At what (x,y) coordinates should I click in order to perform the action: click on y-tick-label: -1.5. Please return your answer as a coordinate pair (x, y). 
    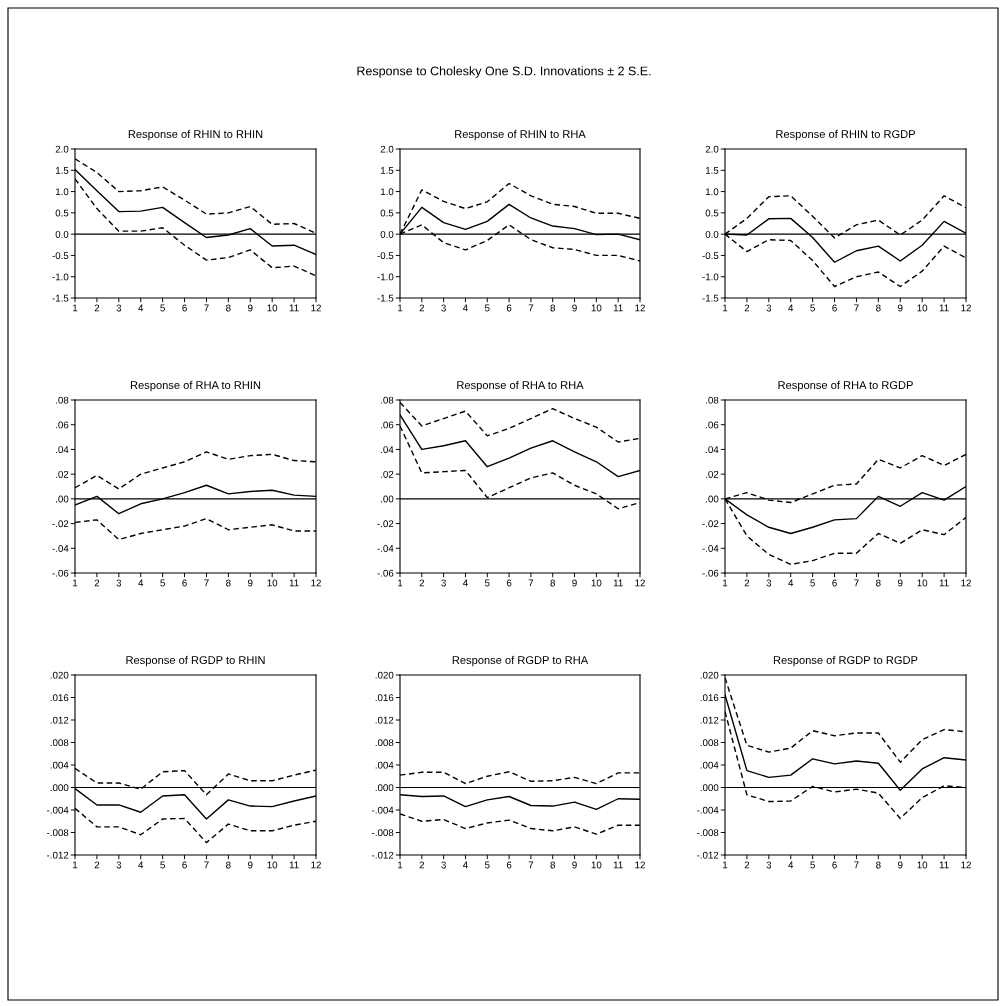
    Looking at the image, I should click on (710, 298).